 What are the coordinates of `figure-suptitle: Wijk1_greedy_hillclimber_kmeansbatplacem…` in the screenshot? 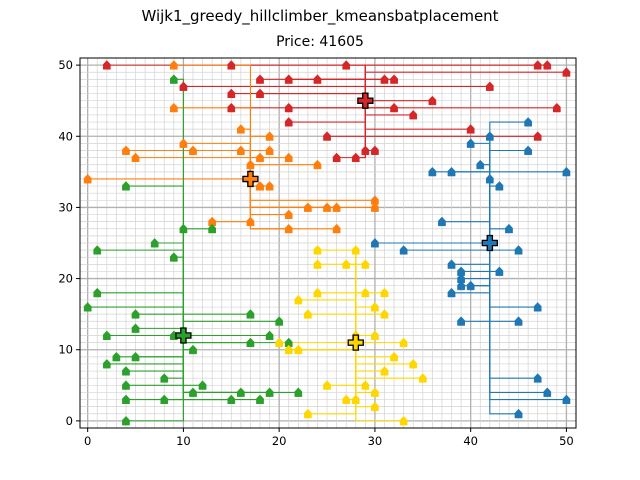 It's located at (320, 16).